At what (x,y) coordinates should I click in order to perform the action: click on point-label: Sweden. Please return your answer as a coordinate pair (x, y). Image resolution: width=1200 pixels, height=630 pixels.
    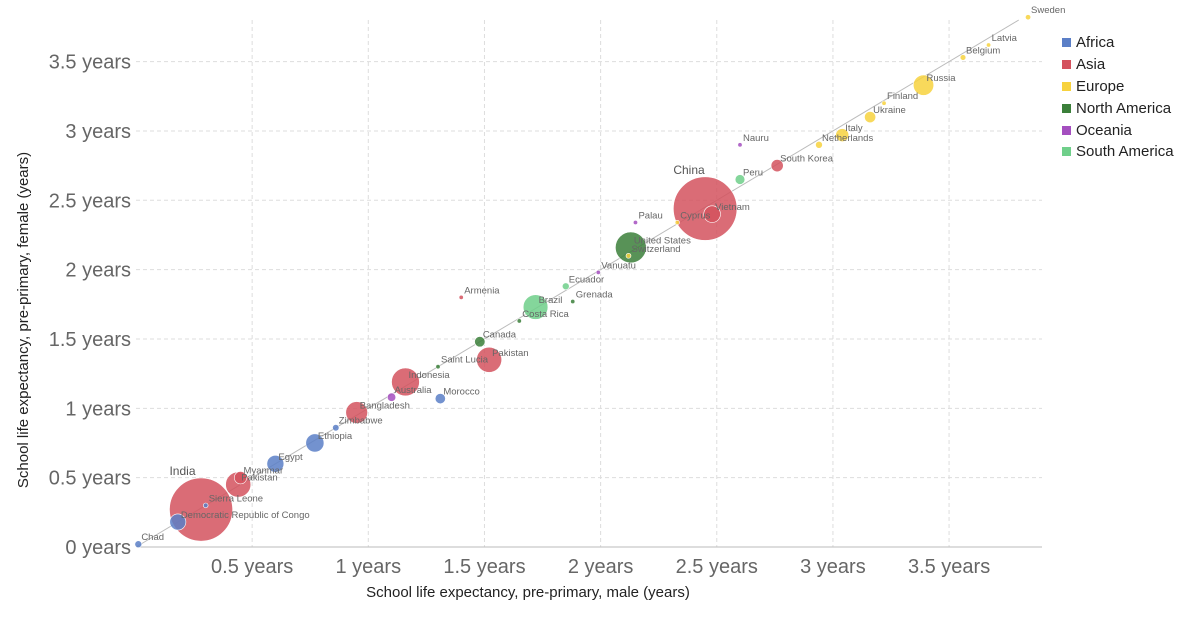
    Looking at the image, I should click on (1048, 10).